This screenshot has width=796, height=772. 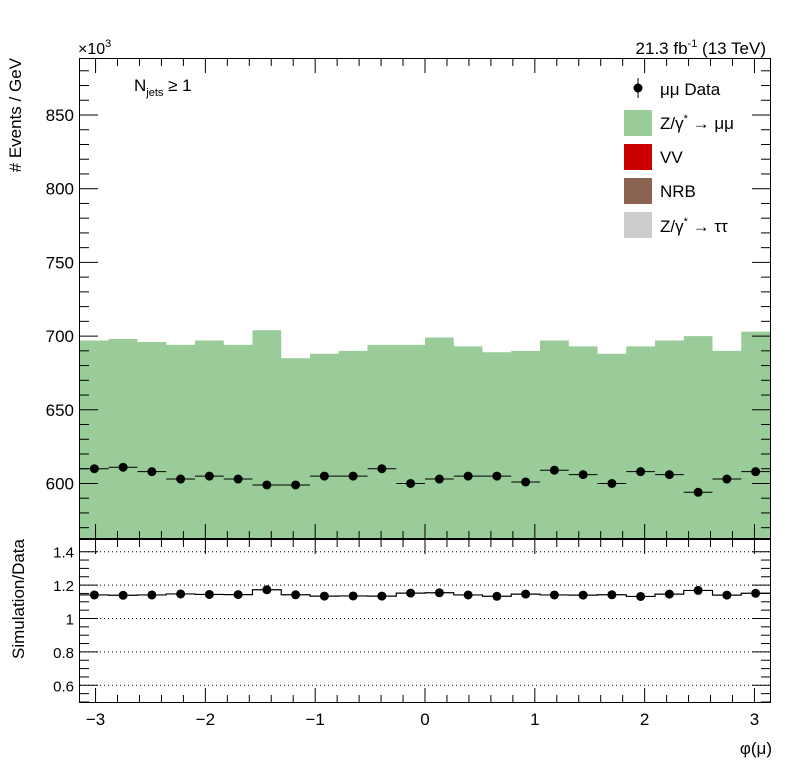 What do you see at coordinates (425, 479) in the screenshot?
I see `data-points-layer` at bounding box center [425, 479].